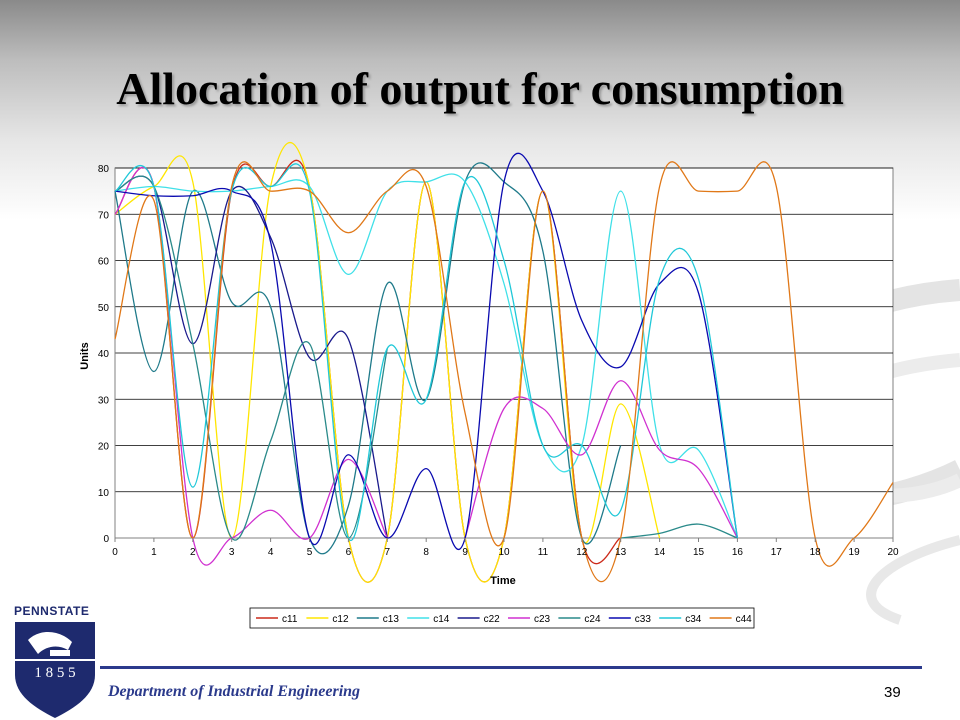 Image resolution: width=960 pixels, height=720 pixels. What do you see at coordinates (441, 619) in the screenshot?
I see `legend-label-c14: c14` at bounding box center [441, 619].